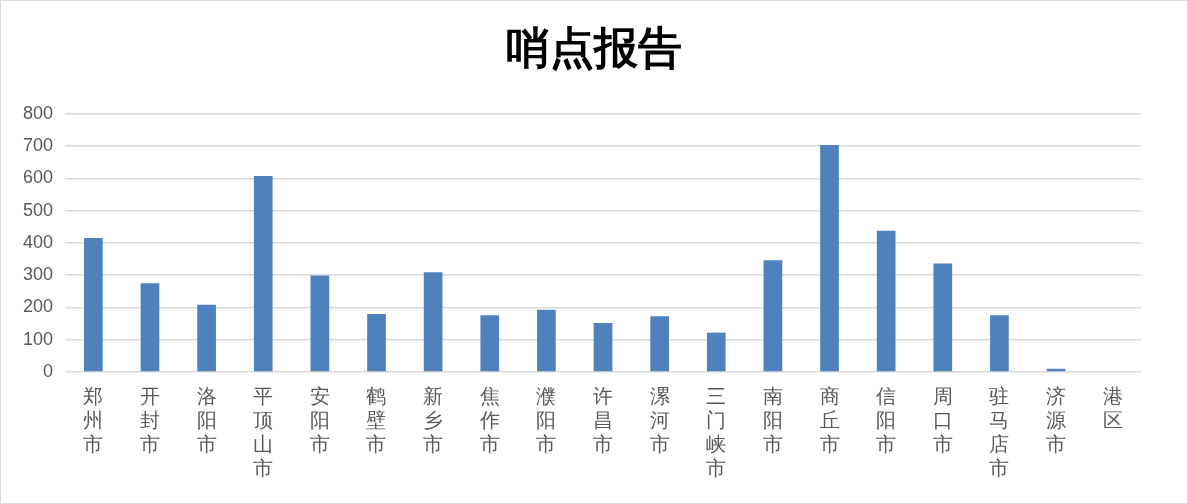 This screenshot has height=504, width=1188. What do you see at coordinates (829, 420) in the screenshot?
I see `x-tick-label: 商丘市` at bounding box center [829, 420].